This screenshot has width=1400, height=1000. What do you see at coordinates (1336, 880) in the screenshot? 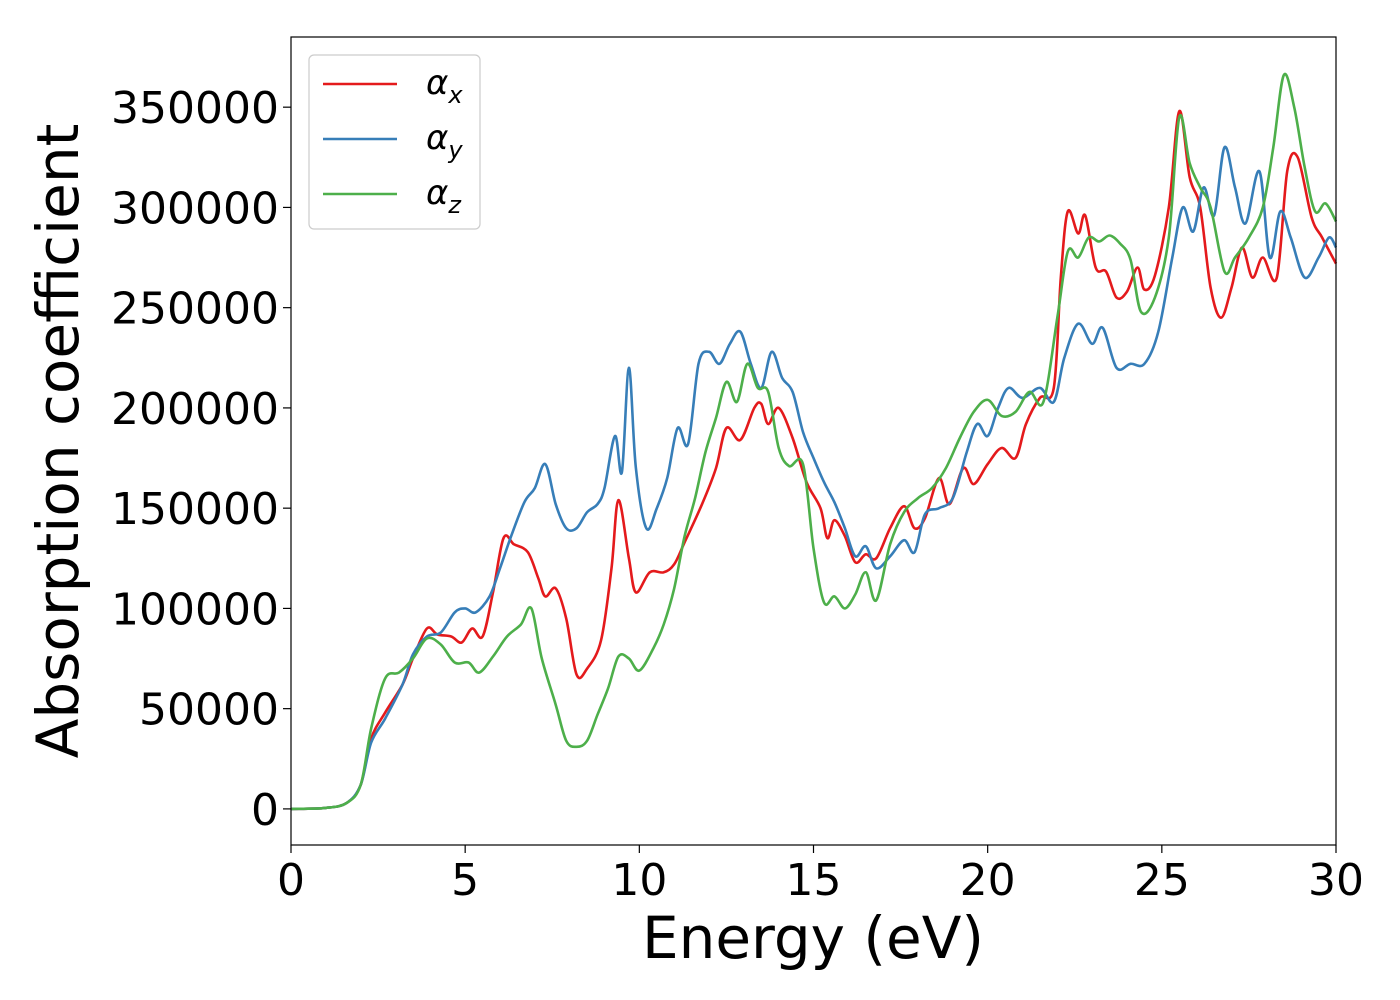
I see `x-tick-label: 30` at bounding box center [1336, 880].